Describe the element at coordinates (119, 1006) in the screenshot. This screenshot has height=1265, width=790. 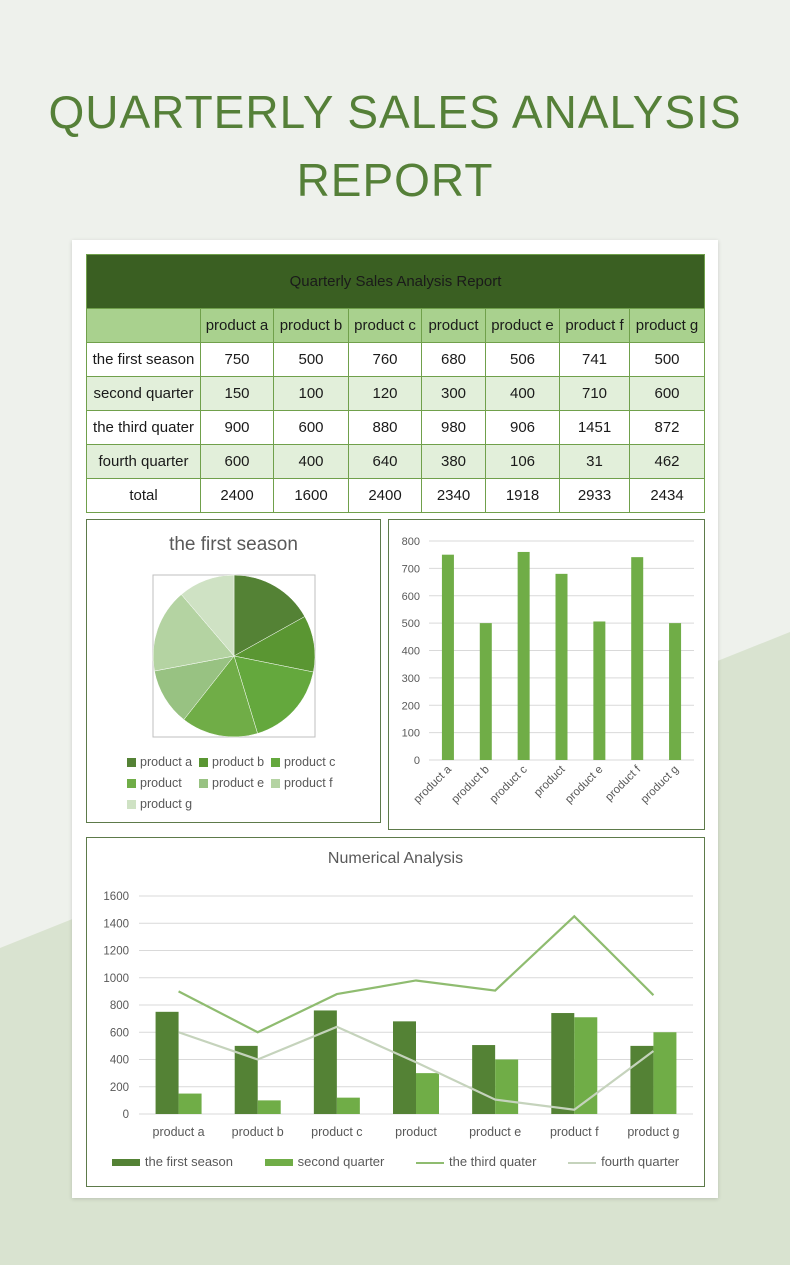
I see `y-tick-label: 800` at that location.